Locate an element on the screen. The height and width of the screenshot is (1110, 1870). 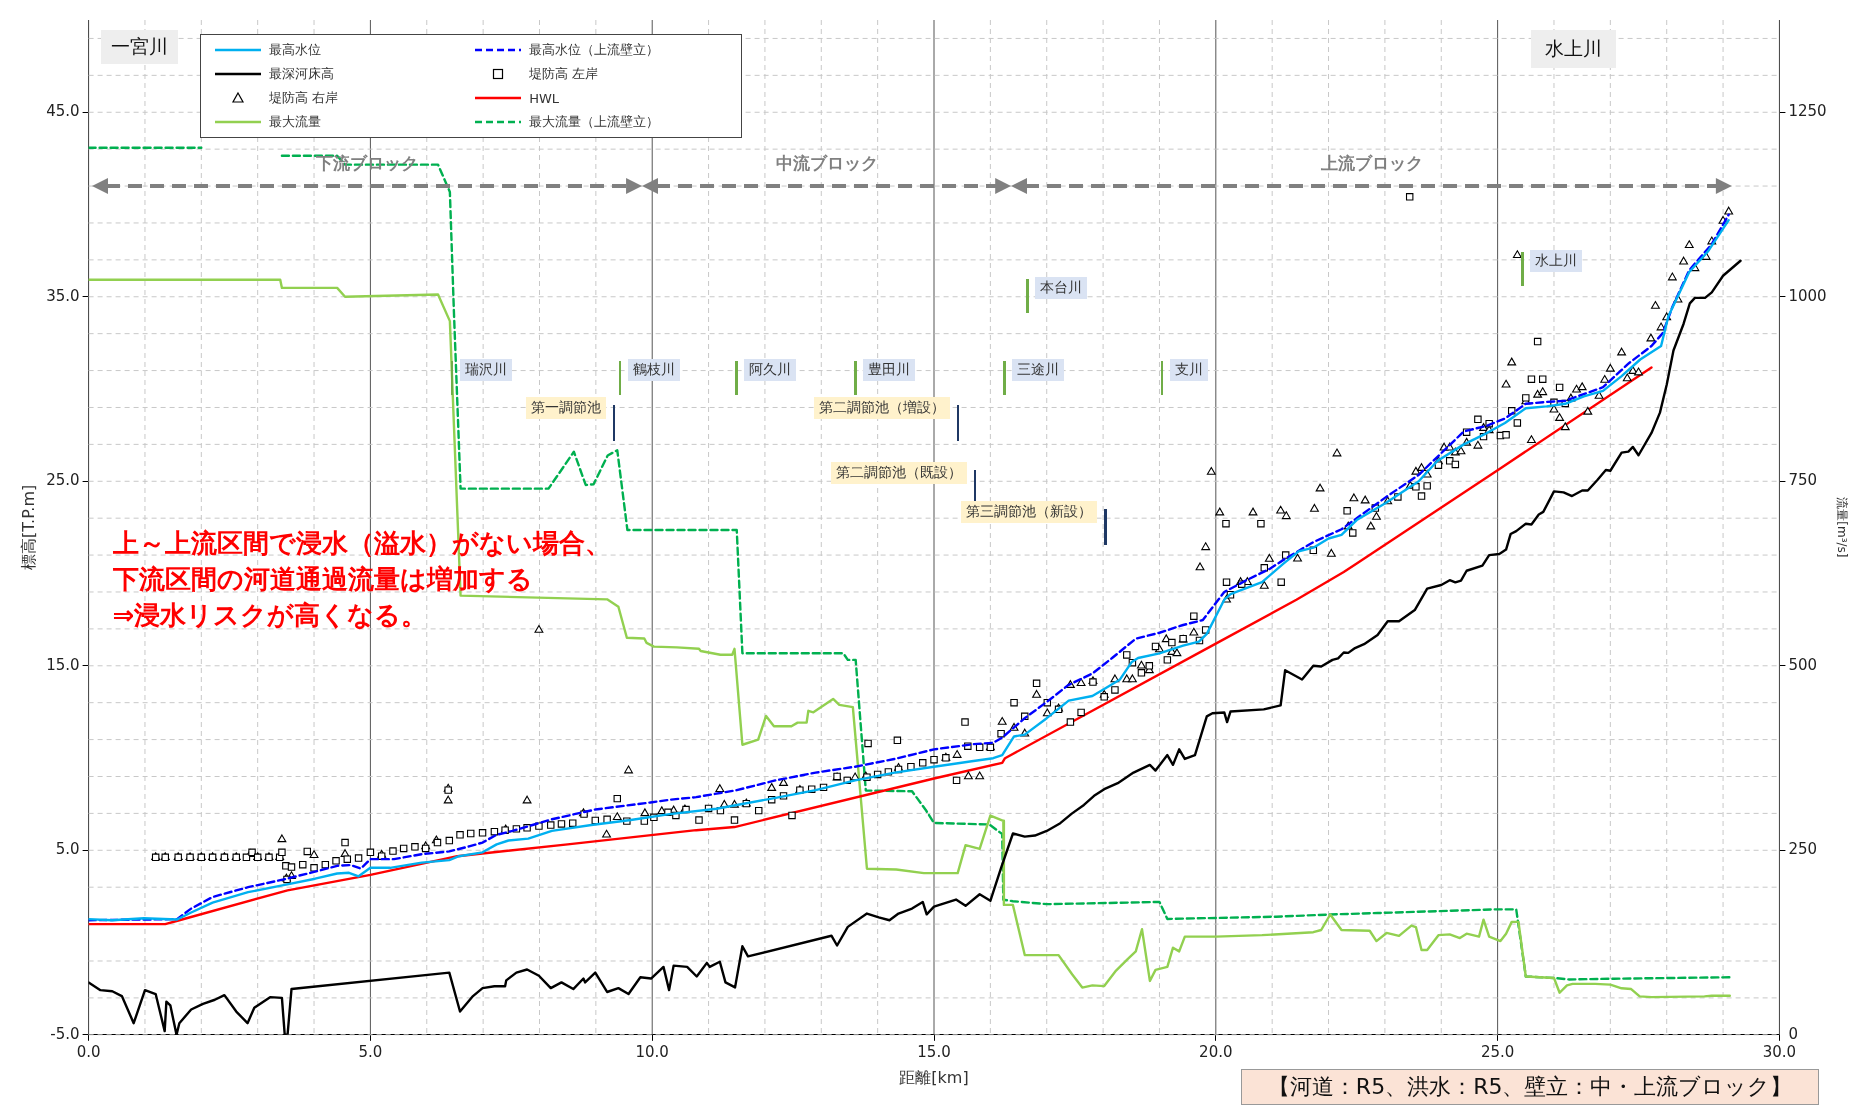
y2-tick-label: 500 is located at coordinates (1803, 664).